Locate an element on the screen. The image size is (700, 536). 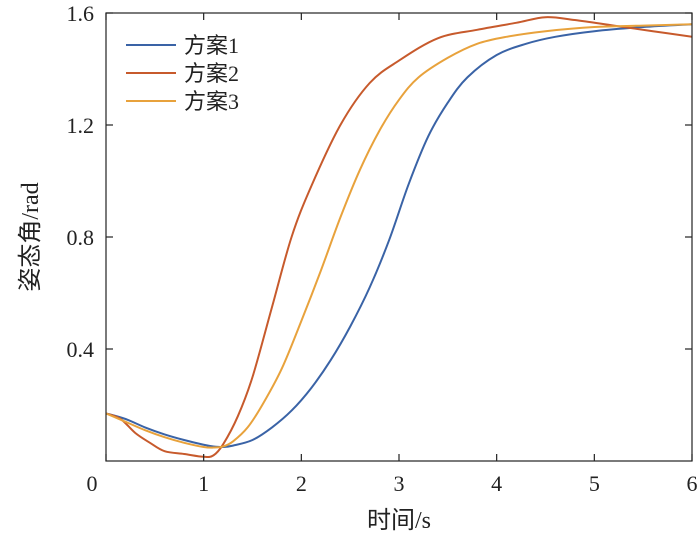
y-tick-label: 1.2 is located at coordinates (81, 125).